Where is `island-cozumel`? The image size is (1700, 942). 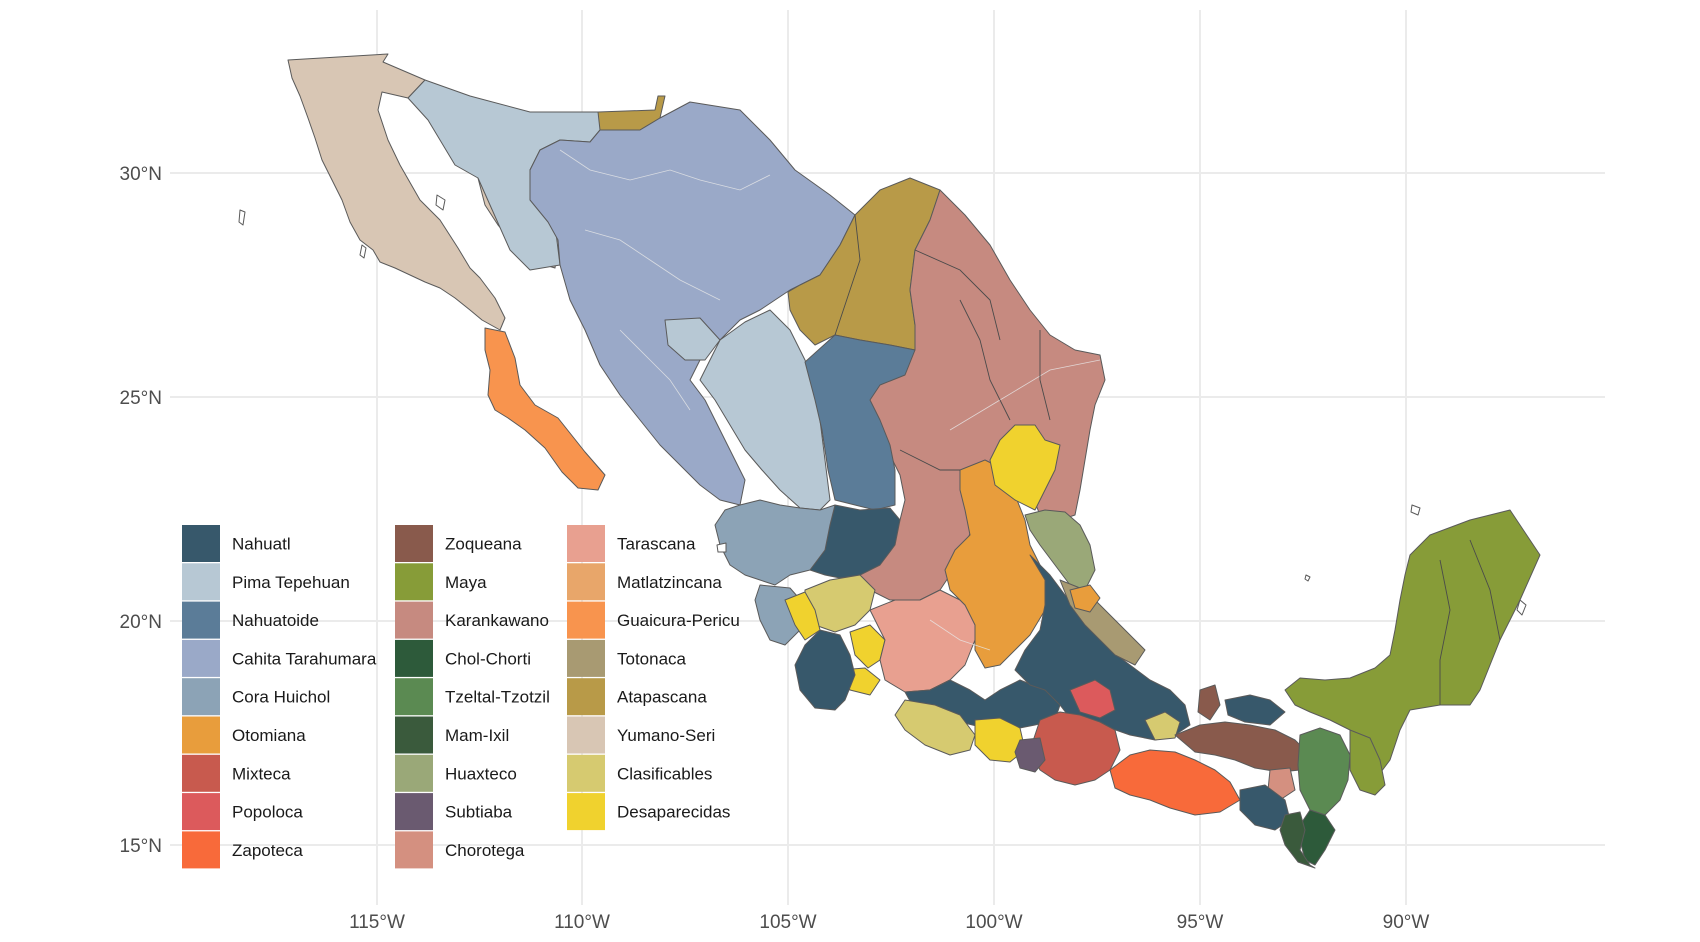 island-cozumel is located at coordinates (1521, 607).